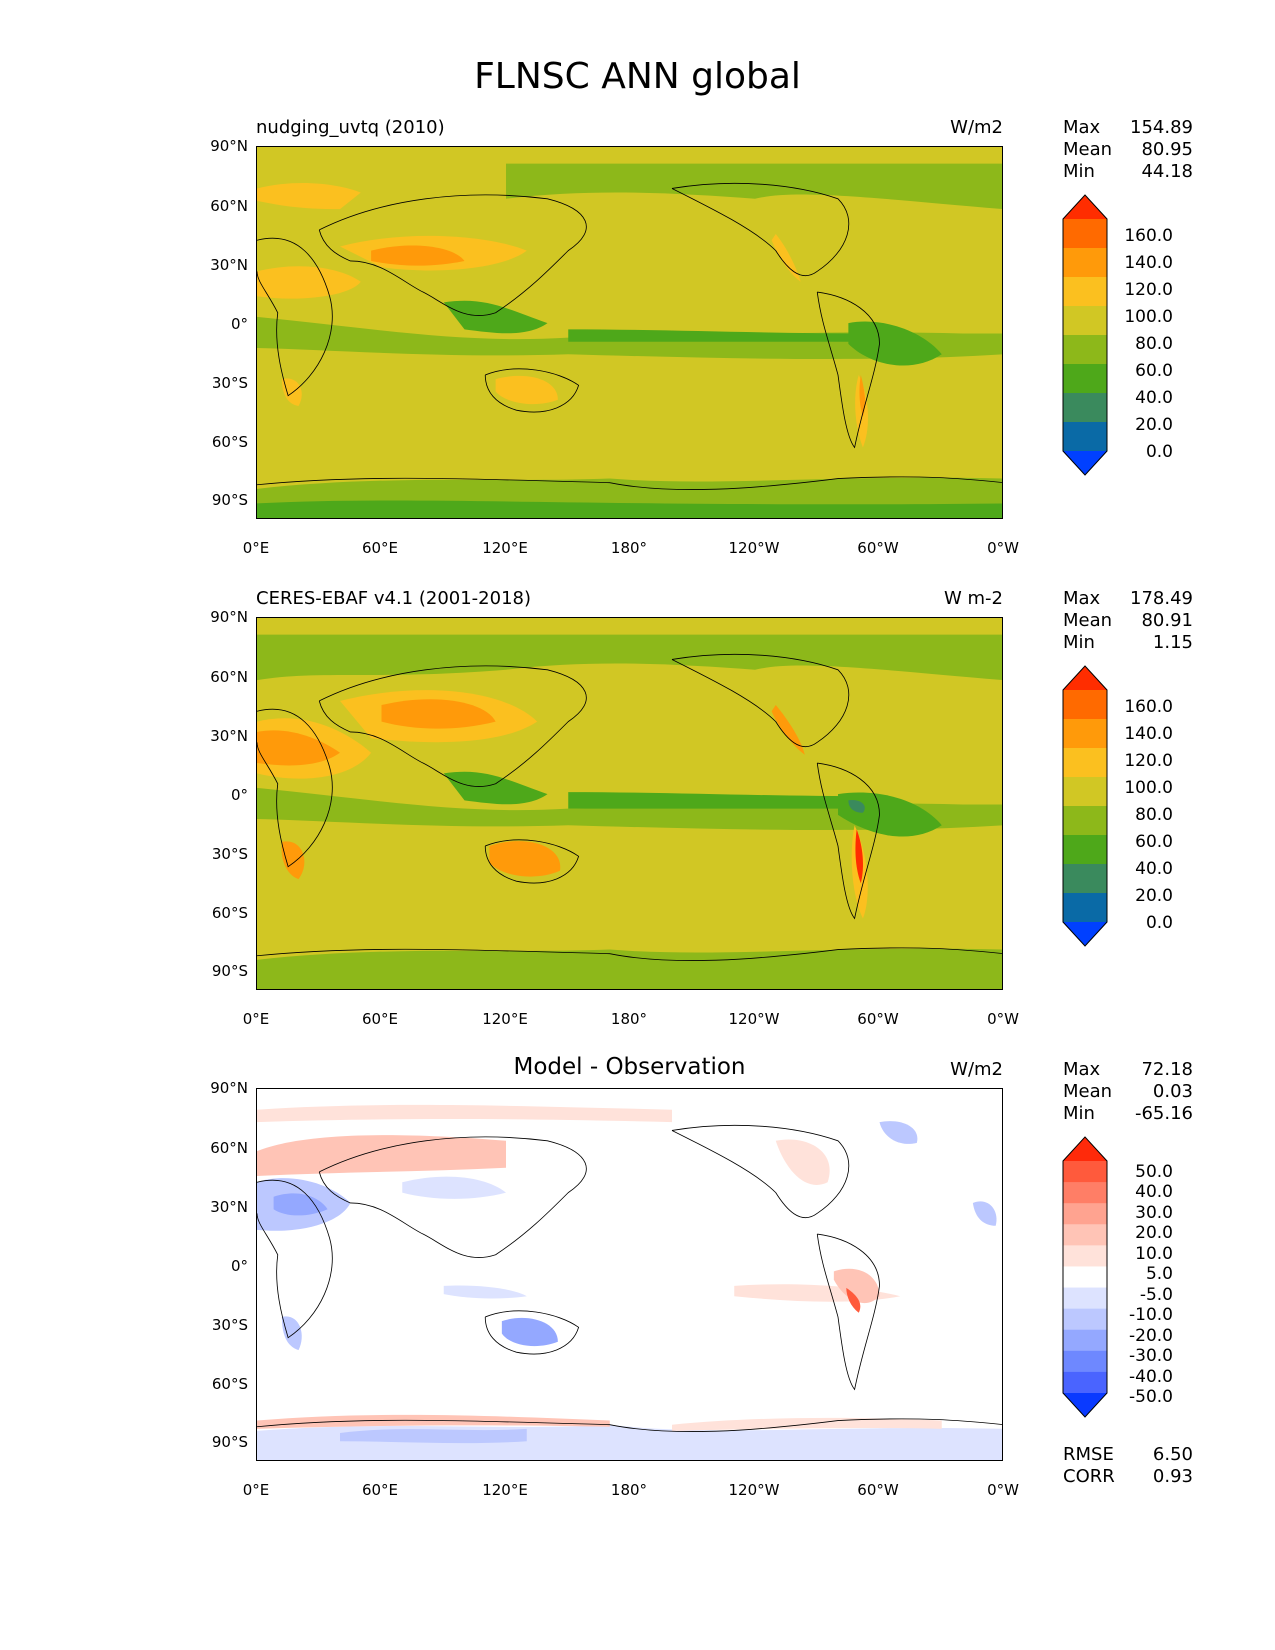  Describe the element at coordinates (1154, 815) in the screenshot. I see `colorbar-label: 80.0` at that location.